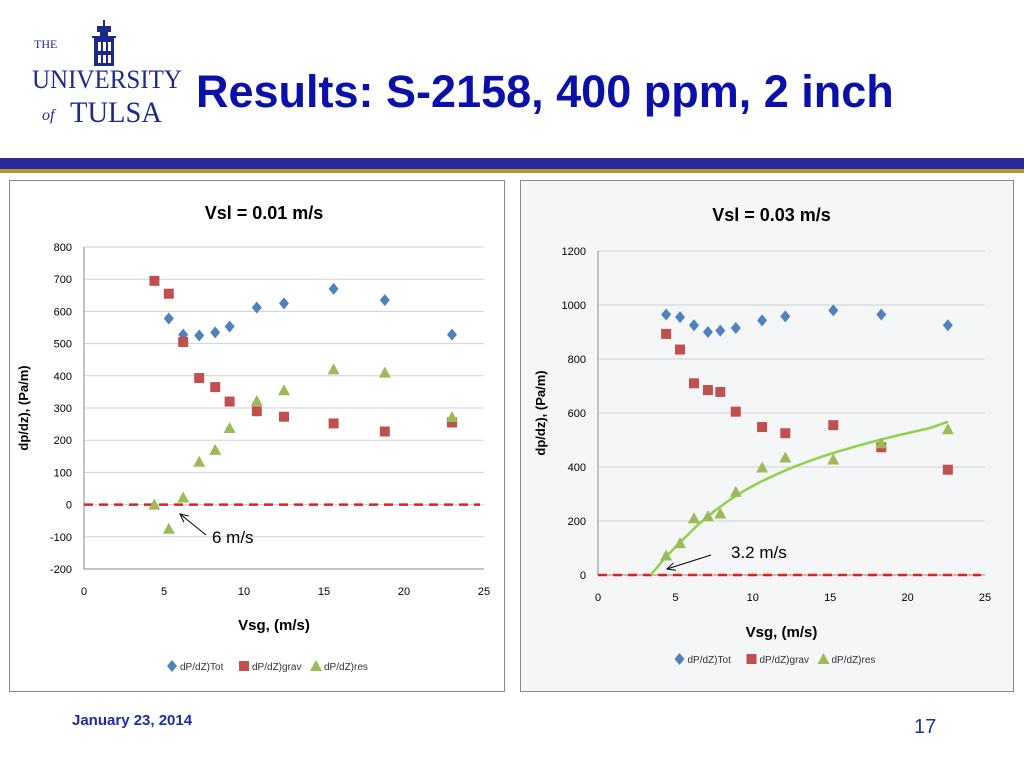 The width and height of the screenshot is (1024, 768). I want to click on annotation-label: 6 m/s, so click(233, 537).